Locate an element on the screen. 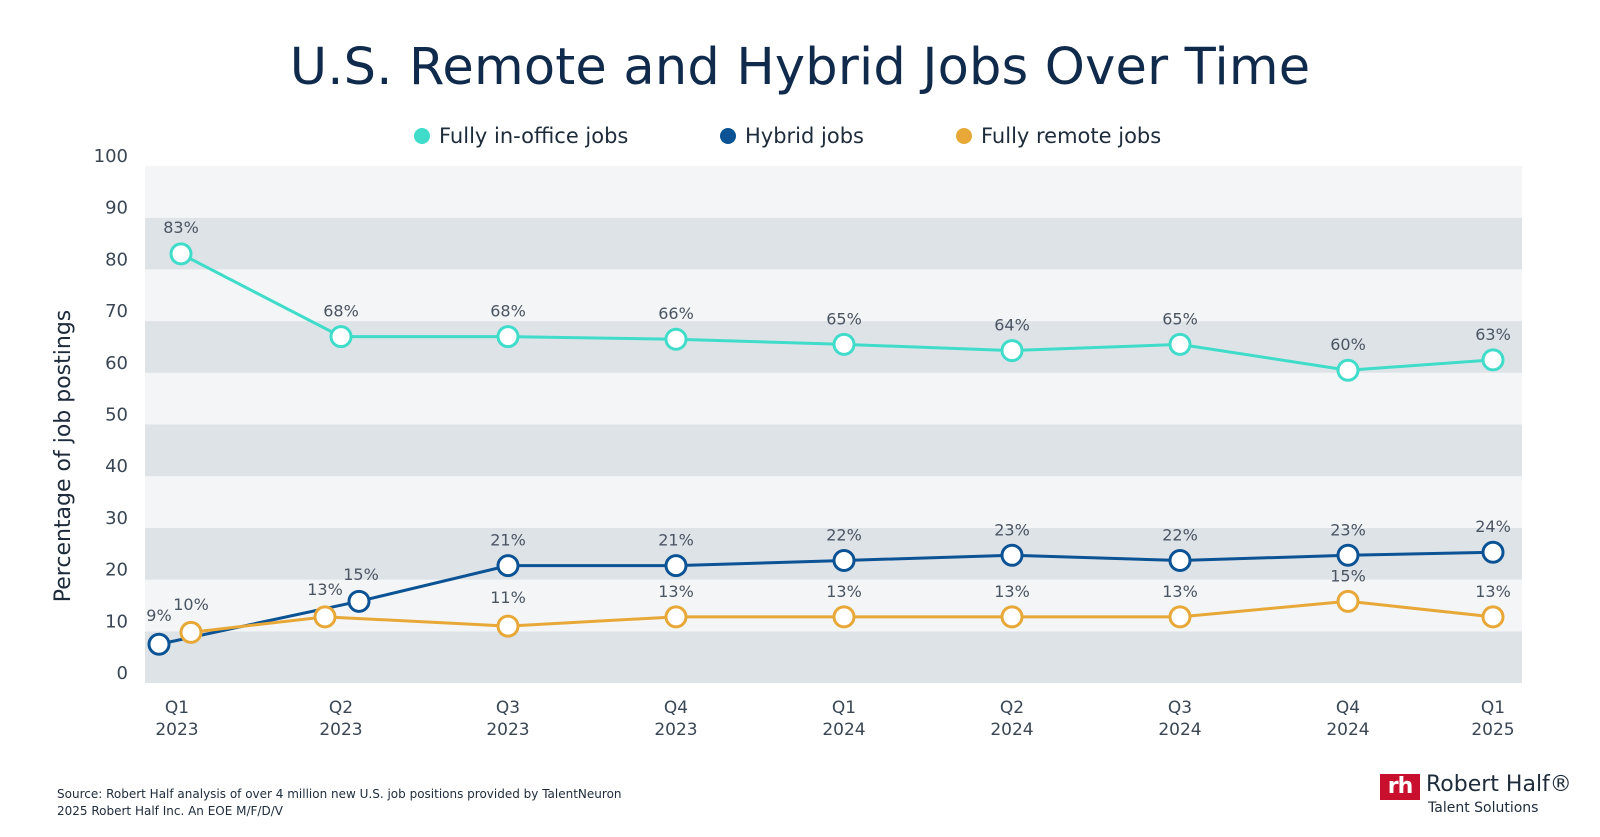 The height and width of the screenshot is (837, 1600). data-label: 9% is located at coordinates (158, 615).